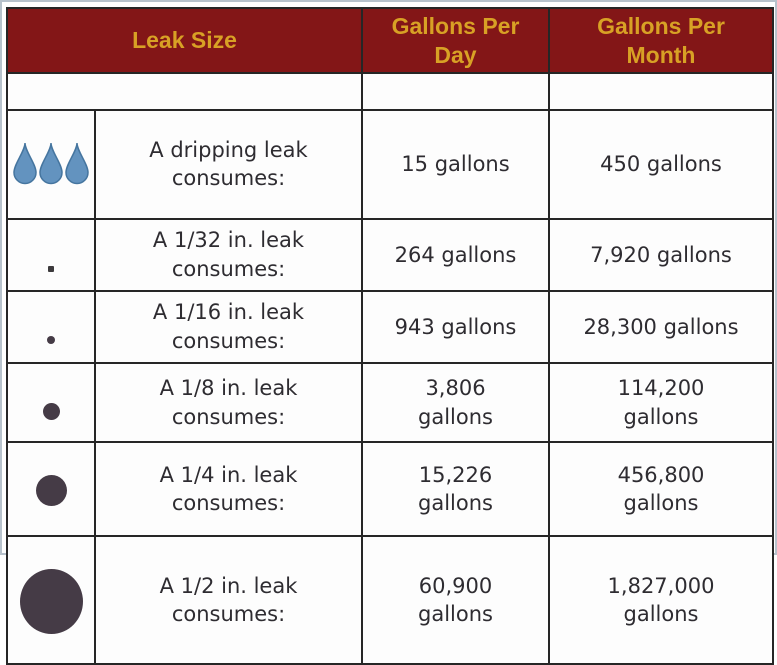 Image resolution: width=777 pixels, height=665 pixels. I want to click on leak-label: A 1/16 in. leak consumes:, so click(228, 326).